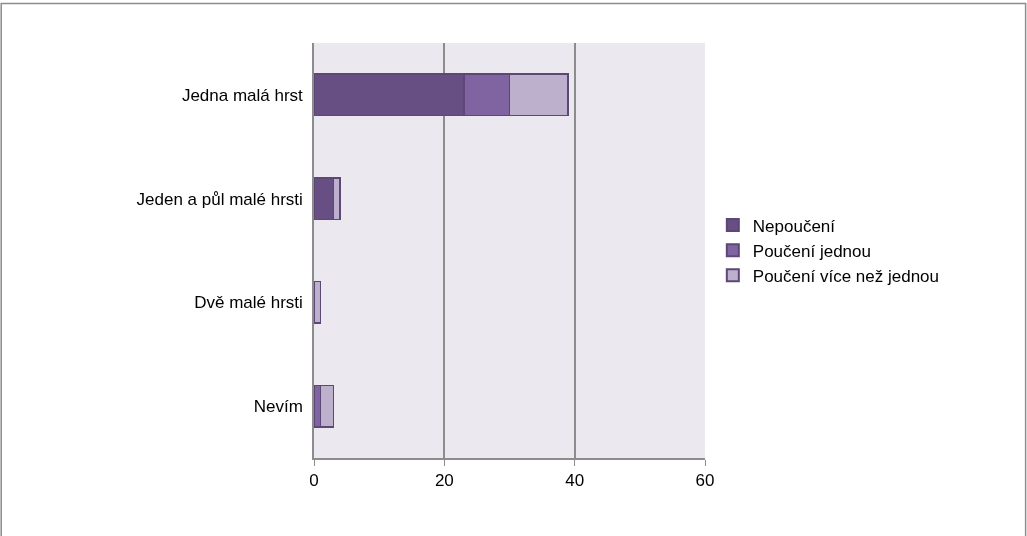 The height and width of the screenshot is (536, 1027). I want to click on bar, so click(318, 302).